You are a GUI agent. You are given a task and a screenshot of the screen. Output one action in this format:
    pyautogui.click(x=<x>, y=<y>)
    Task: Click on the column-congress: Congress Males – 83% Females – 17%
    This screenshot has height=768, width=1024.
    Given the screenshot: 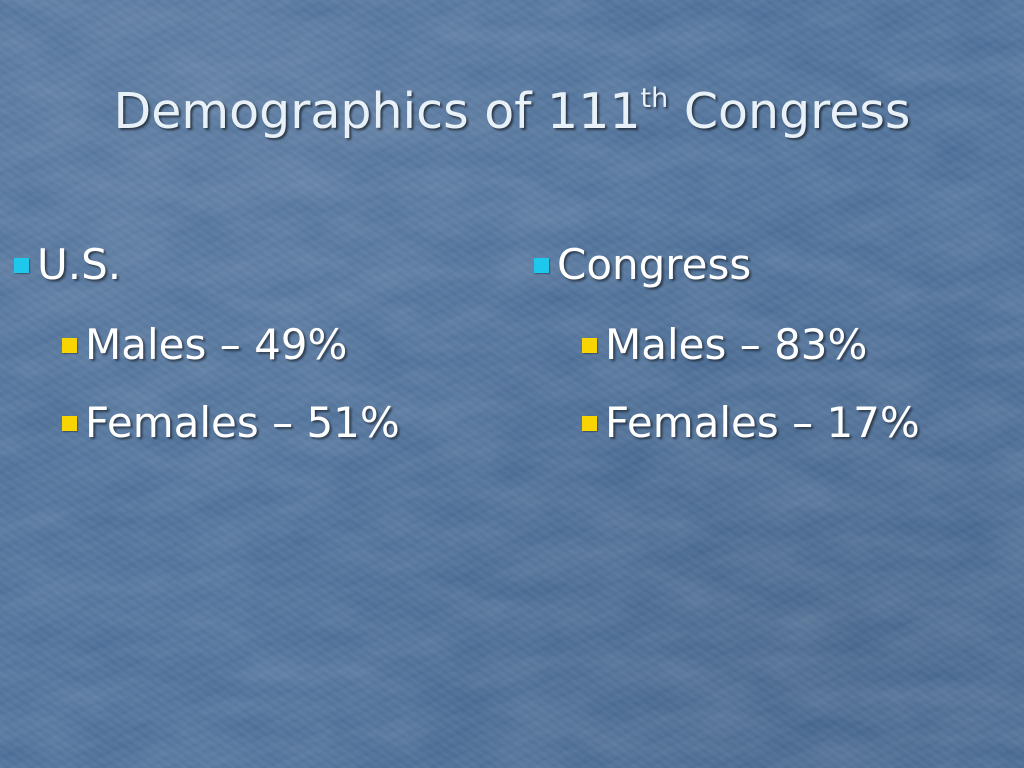 What is the action you would take?
    pyautogui.click(x=727, y=344)
    